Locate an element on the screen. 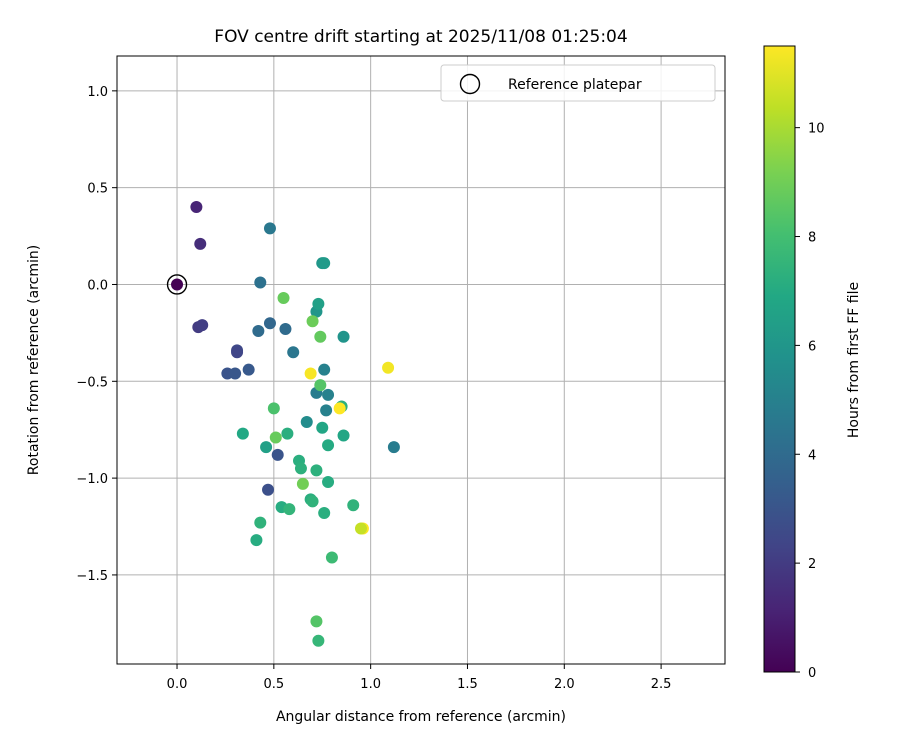  colorbar: 0 2 4 6 8 10 Hours from first FF file is located at coordinates (812, 363).